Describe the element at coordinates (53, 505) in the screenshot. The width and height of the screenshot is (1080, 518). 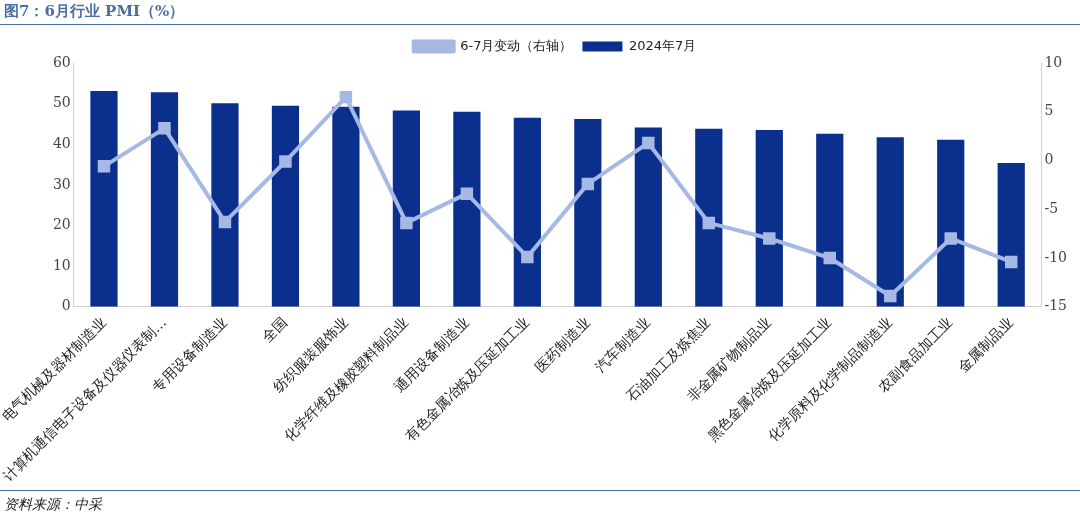
I see `text: 资料来源：中采` at that location.